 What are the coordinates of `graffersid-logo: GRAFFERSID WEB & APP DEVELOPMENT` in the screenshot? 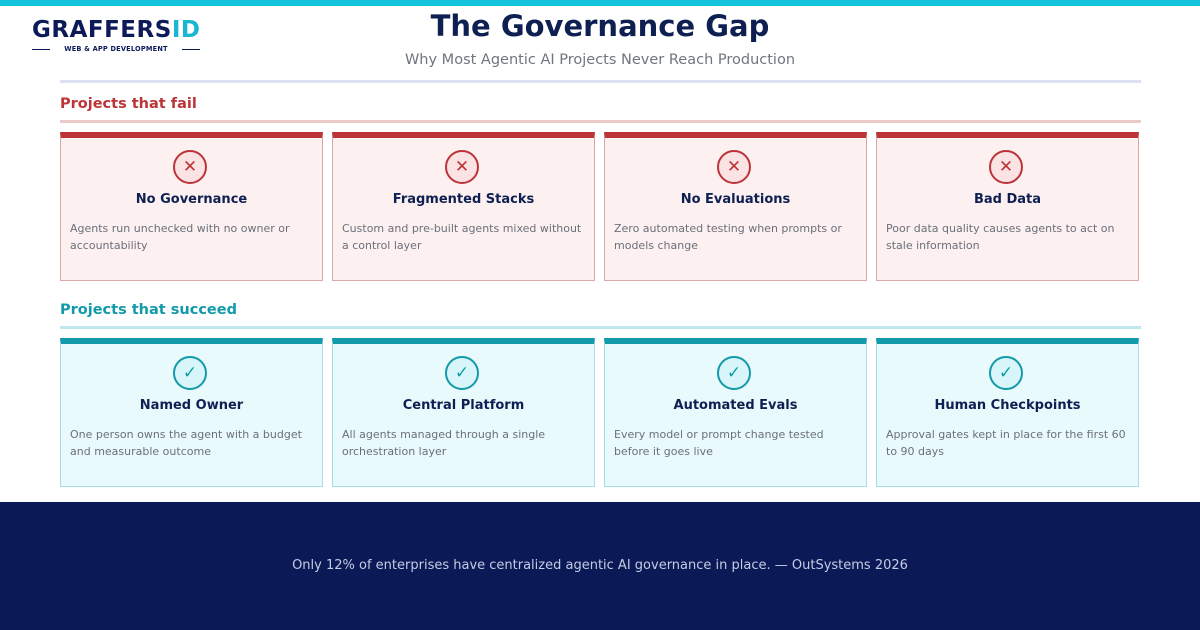 It's located at (117, 37).